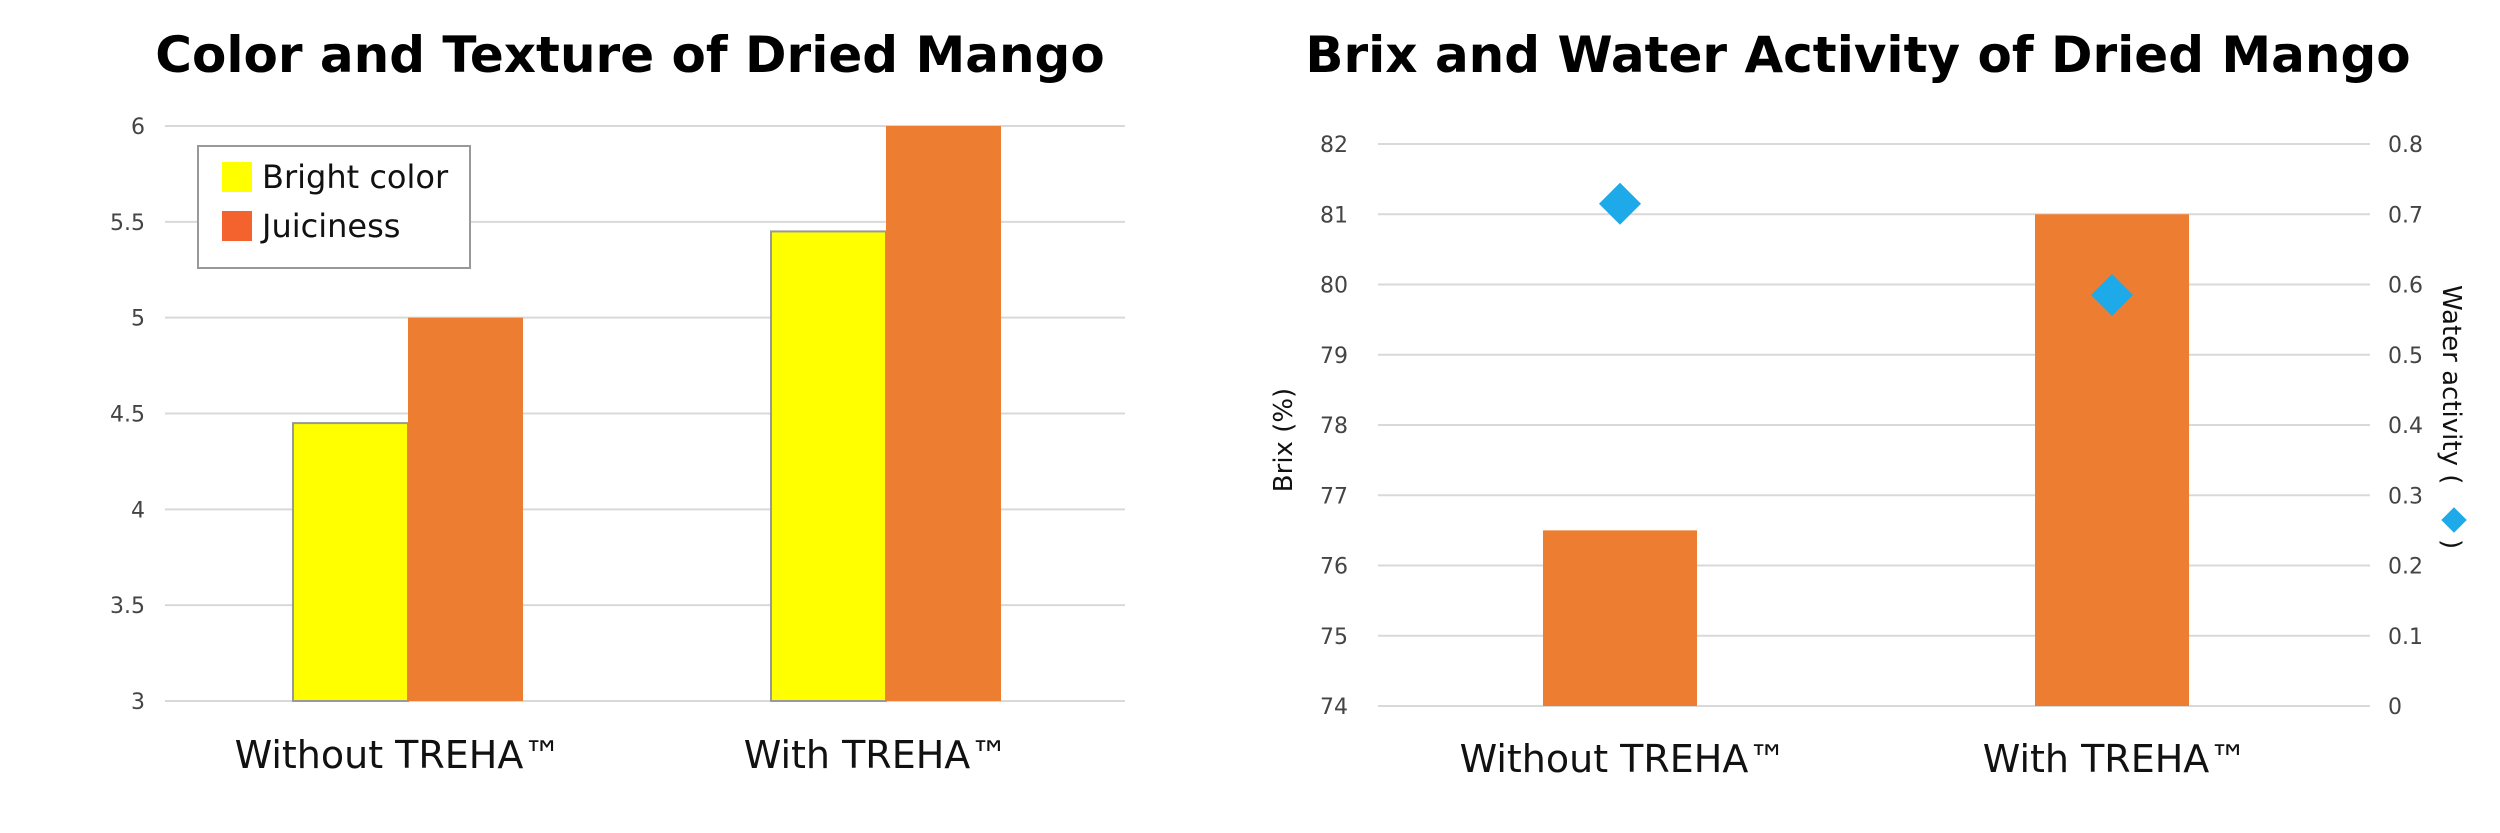  What do you see at coordinates (237, 226) in the screenshot?
I see `legend-swatch-juiciness` at bounding box center [237, 226].